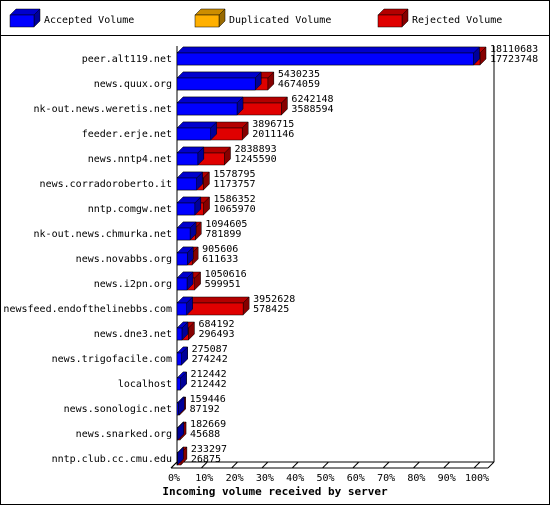  Describe the element at coordinates (457, 20) in the screenshot. I see `legend-label: Rejected Volume` at that location.